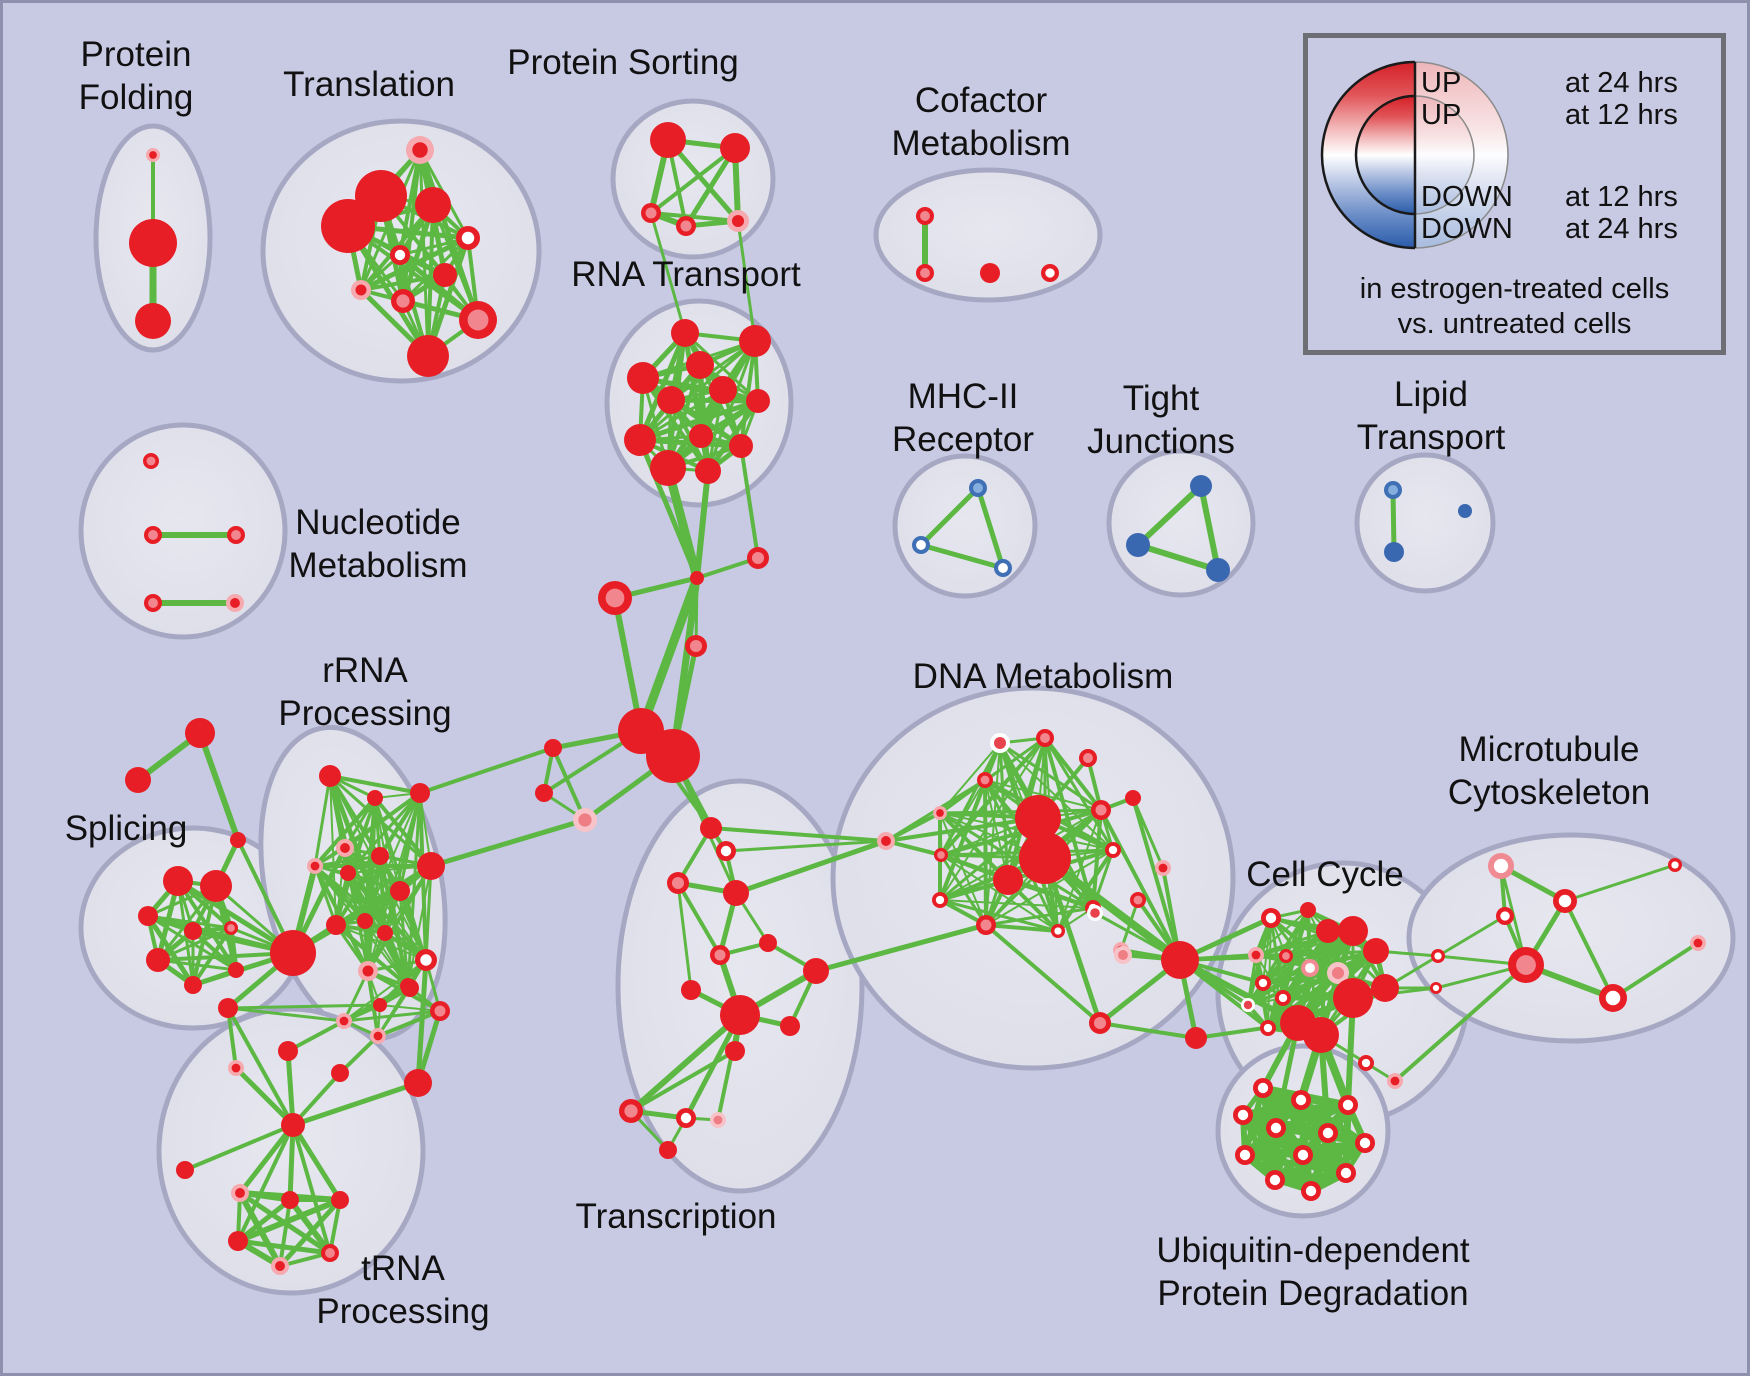  I want to click on cluster-ellipse-lipid-transport, so click(1425, 523).